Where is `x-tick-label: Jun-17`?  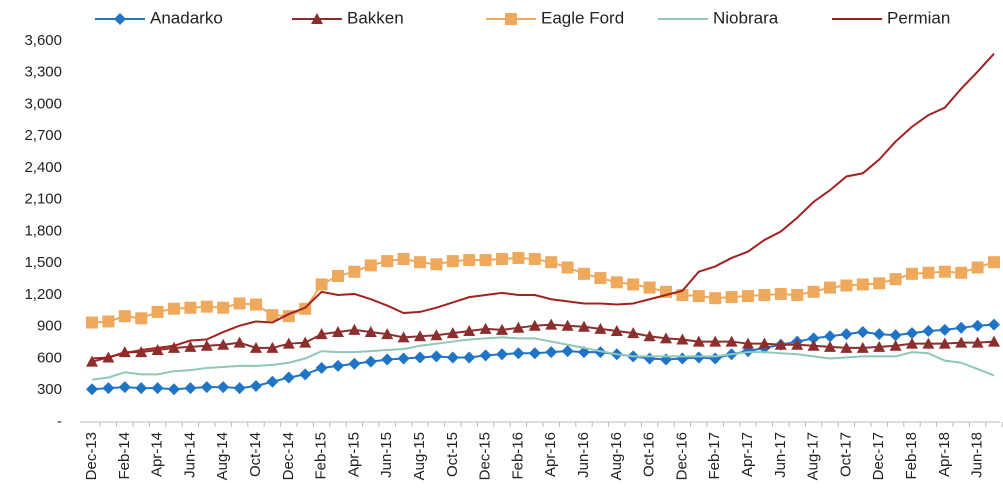 x-tick-label: Jun-17 is located at coordinates (780, 455).